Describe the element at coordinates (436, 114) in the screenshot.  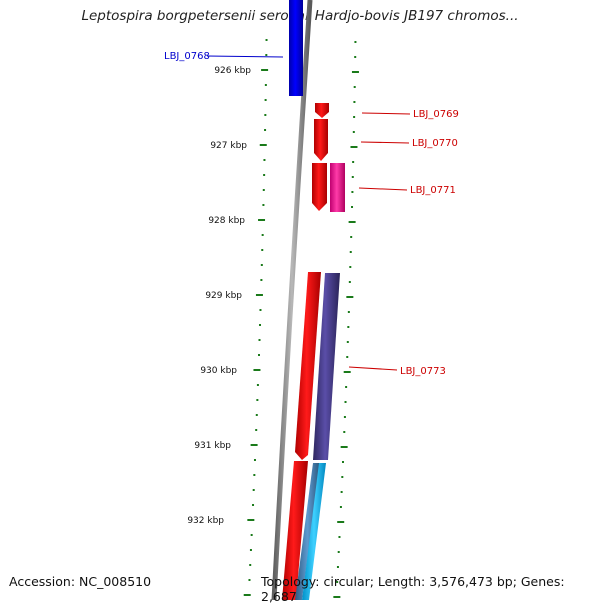
I see `gene-label-LBJ_0769: LBJ_0769` at that location.